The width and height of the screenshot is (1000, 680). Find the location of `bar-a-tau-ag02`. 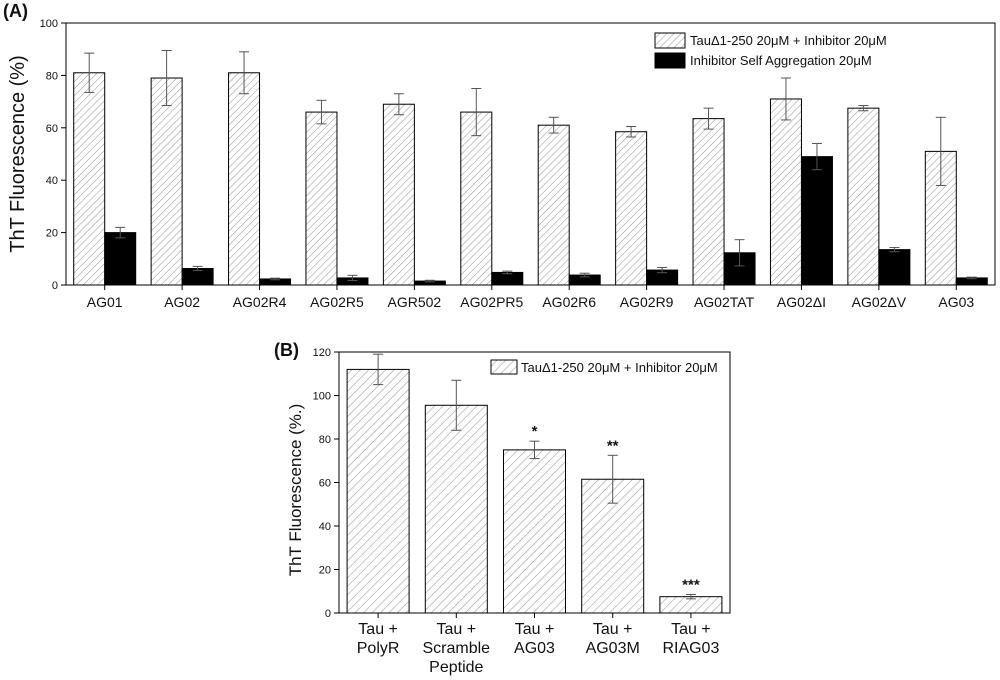

bar-a-tau-ag02 is located at coordinates (166, 181).